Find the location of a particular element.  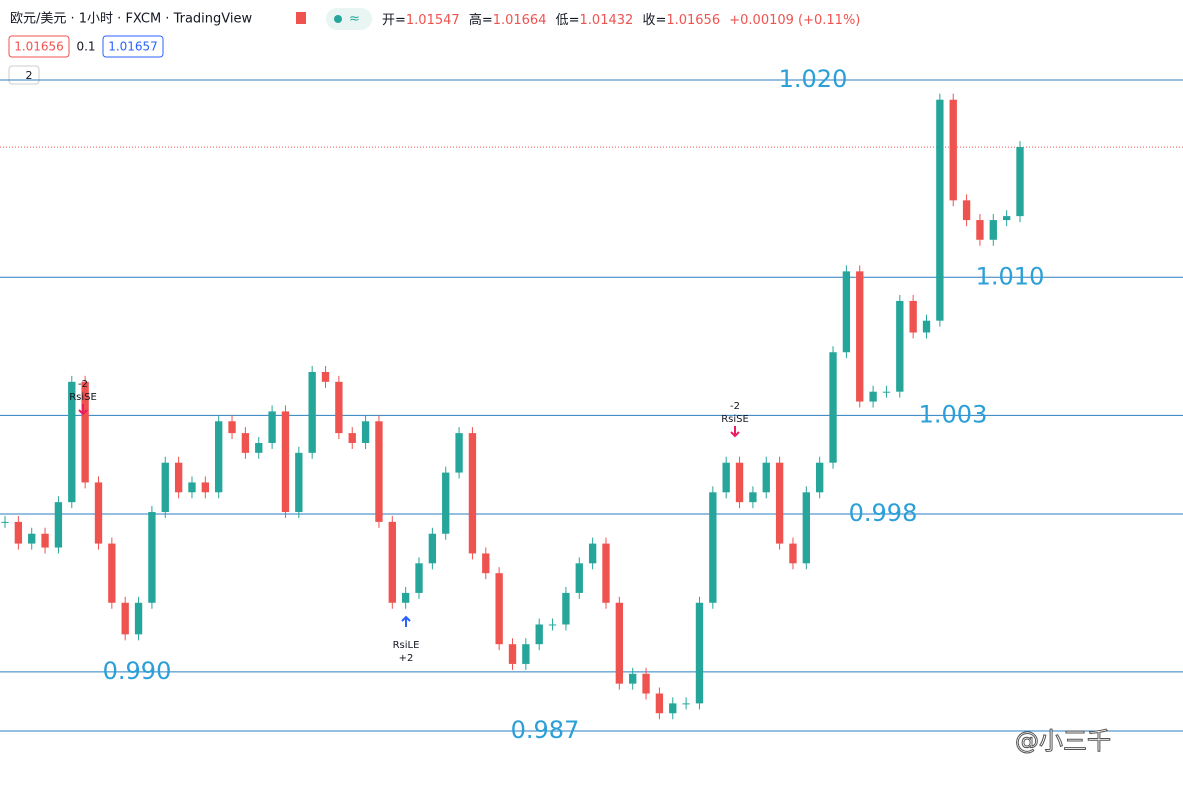

status-dot is located at coordinates (338, 19).